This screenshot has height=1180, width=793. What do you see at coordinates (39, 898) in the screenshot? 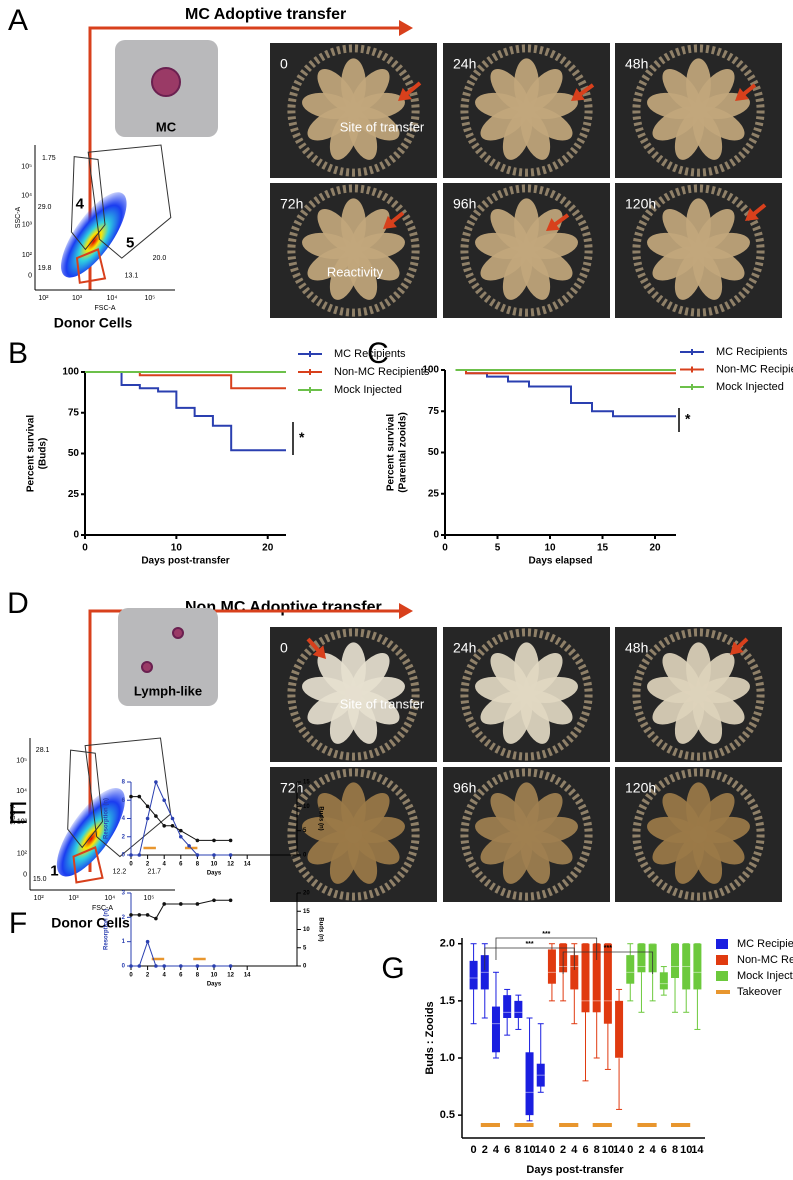
I see `flow-x-tick: 10²` at bounding box center [39, 898].